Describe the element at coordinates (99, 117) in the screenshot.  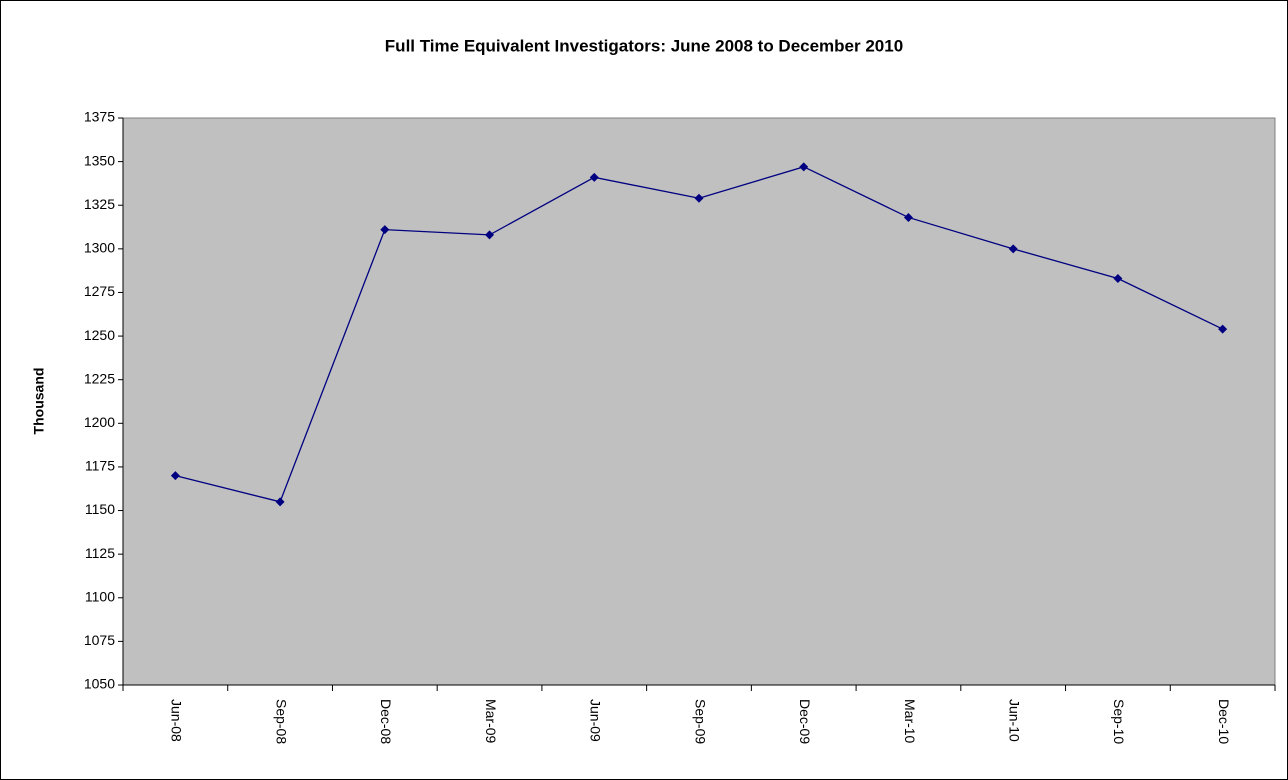
I see `y-tick-label: 1375` at that location.